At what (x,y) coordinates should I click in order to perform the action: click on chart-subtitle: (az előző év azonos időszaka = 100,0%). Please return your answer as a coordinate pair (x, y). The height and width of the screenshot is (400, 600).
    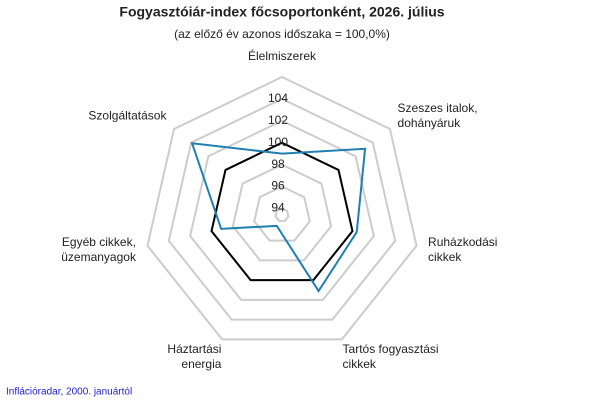
    Looking at the image, I should click on (282, 34).